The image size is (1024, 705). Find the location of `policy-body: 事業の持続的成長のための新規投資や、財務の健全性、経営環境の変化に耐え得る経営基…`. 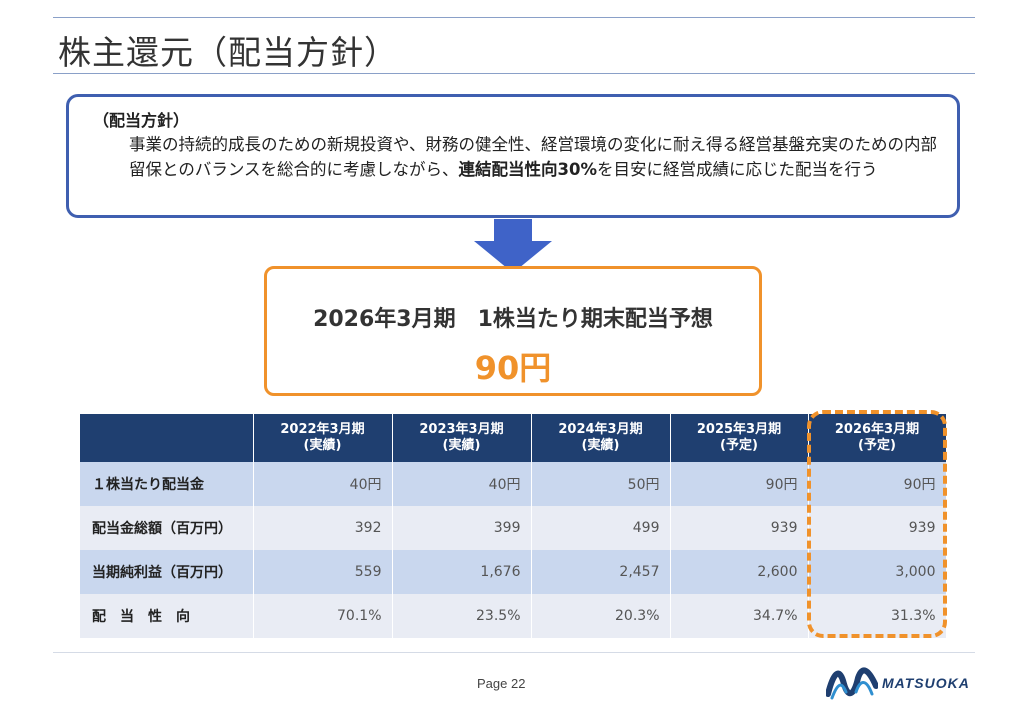

policy-body: 事業の持続的成長のための新規投資や、財務の健全性、経営環境の変化に耐え得る経営基… is located at coordinates (539, 157).